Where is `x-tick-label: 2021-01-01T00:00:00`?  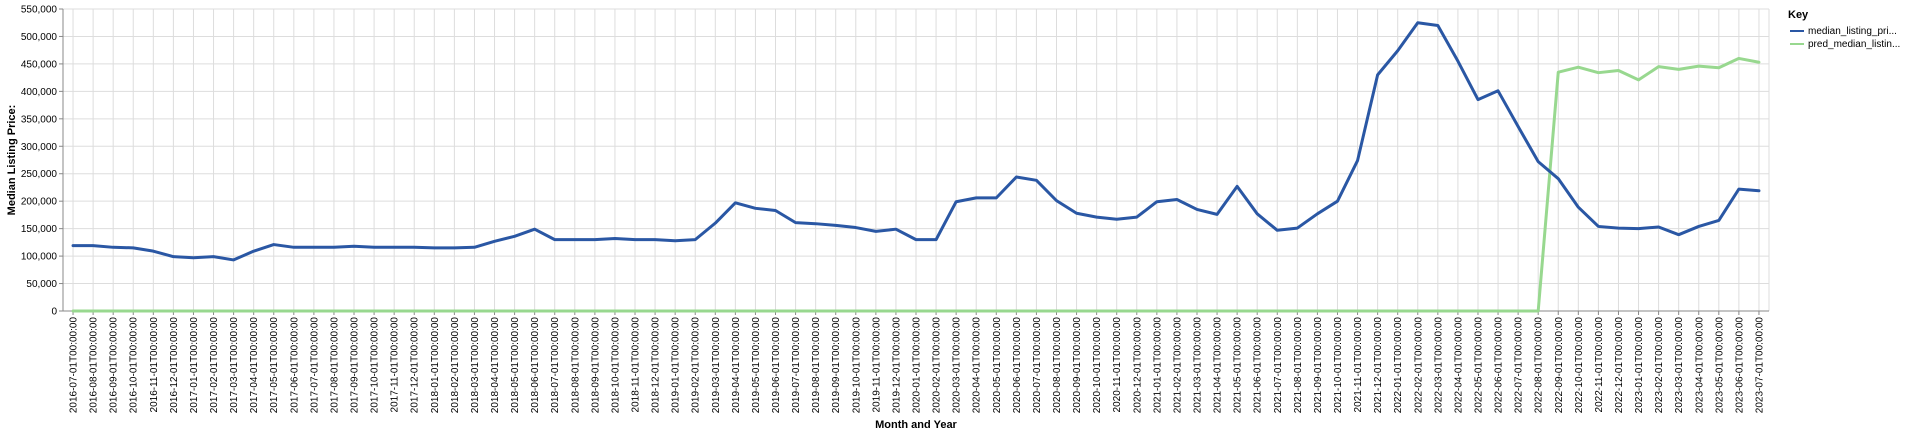
x-tick-label: 2021-01-01T00:00:00 is located at coordinates (1157, 365).